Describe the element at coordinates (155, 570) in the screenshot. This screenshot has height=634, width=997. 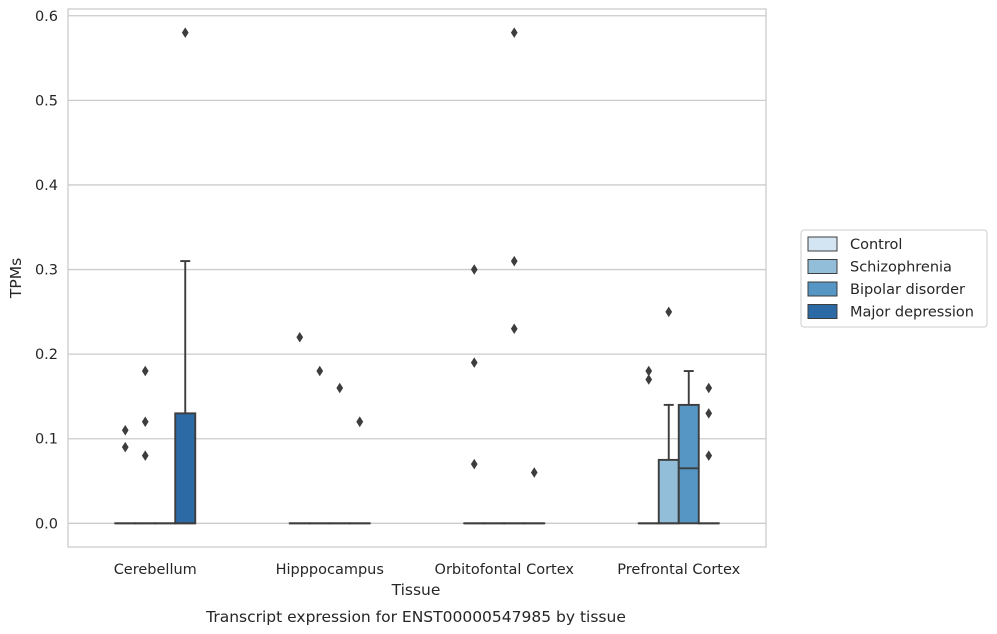
I see `x-tick-label: Cerebellum` at that location.